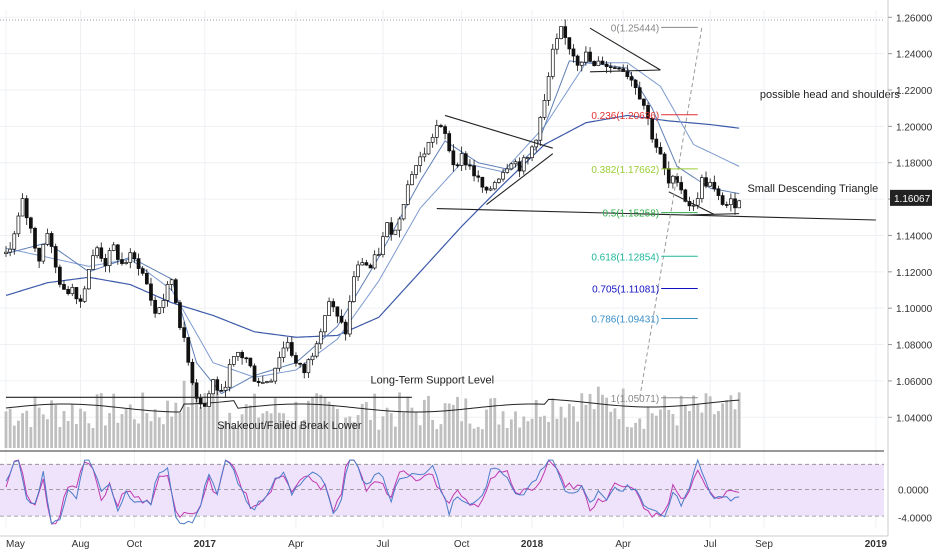 The width and height of the screenshot is (932, 555). What do you see at coordinates (15, 544) in the screenshot?
I see `time-tick-label: May` at bounding box center [15, 544].